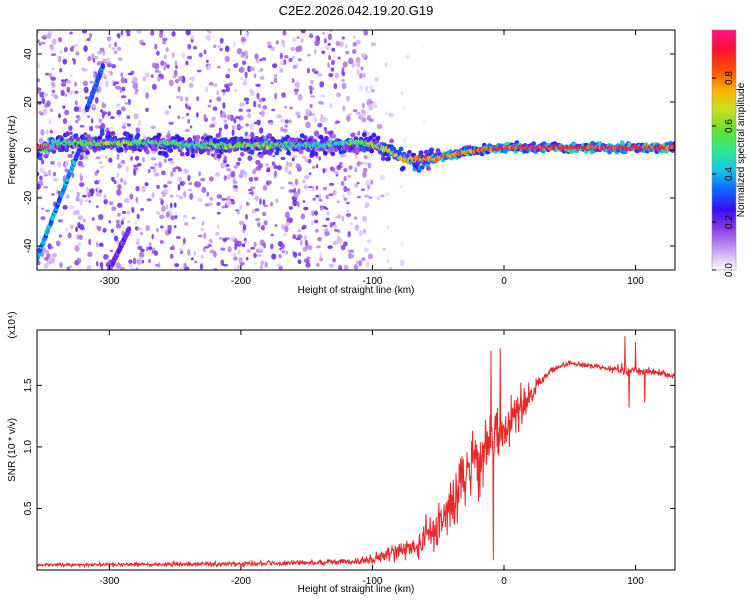 Image resolution: width=750 pixels, height=600 pixels. What do you see at coordinates (729, 222) in the screenshot?
I see `colorbar-tick-label: 0.2` at bounding box center [729, 222].